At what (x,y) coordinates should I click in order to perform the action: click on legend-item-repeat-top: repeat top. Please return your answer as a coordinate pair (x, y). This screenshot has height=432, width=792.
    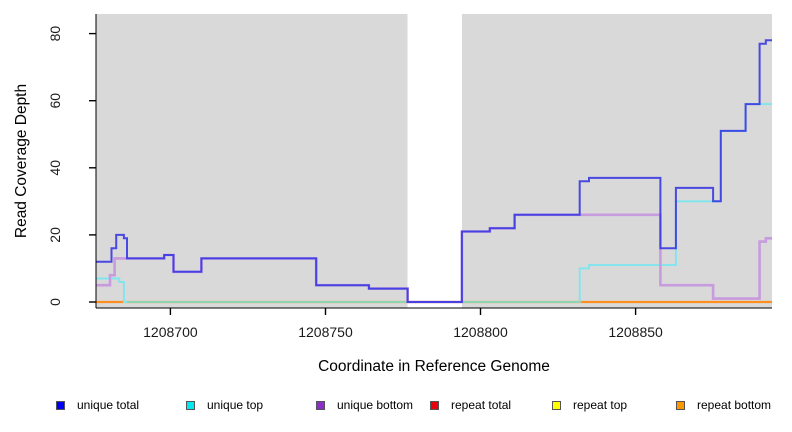
    Looking at the image, I should click on (589, 405).